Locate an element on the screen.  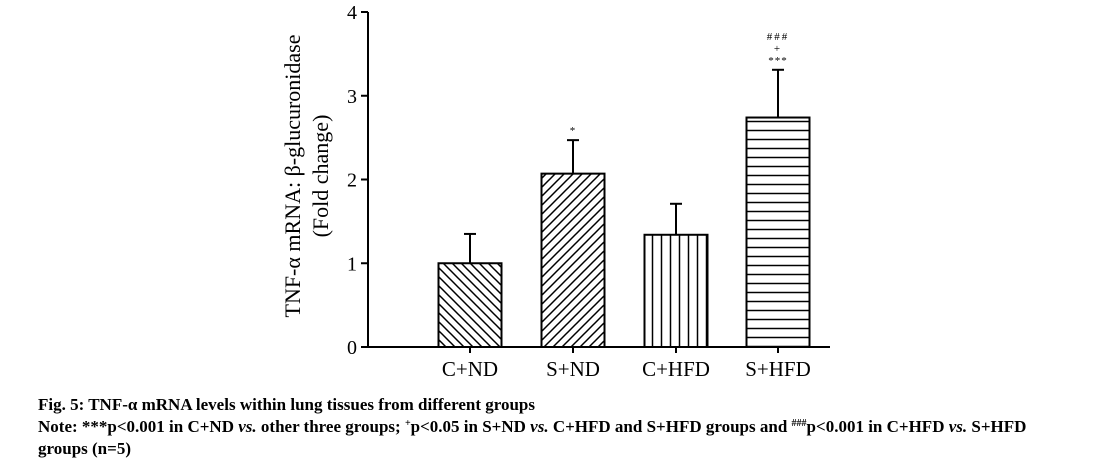
y-tick-label: 0 is located at coordinates (352, 348).